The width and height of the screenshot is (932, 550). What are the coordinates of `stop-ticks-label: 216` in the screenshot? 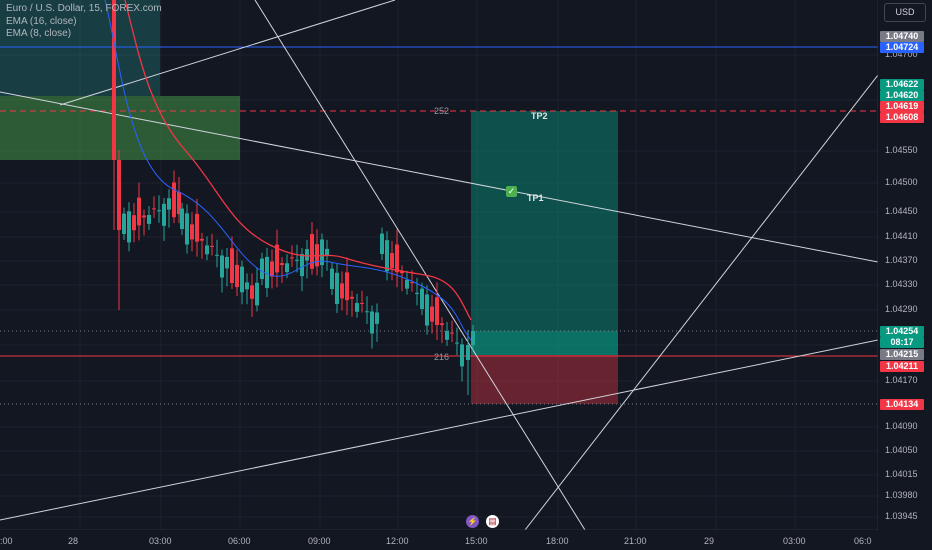 It's located at (442, 357).